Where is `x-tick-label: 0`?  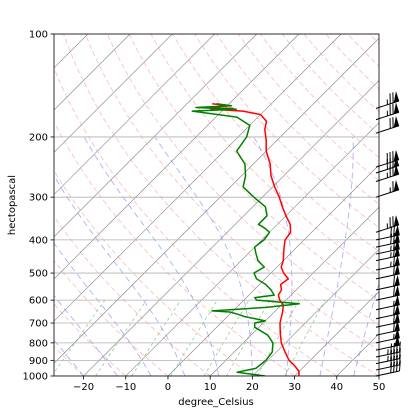 x-tick-label: 0 is located at coordinates (168, 387).